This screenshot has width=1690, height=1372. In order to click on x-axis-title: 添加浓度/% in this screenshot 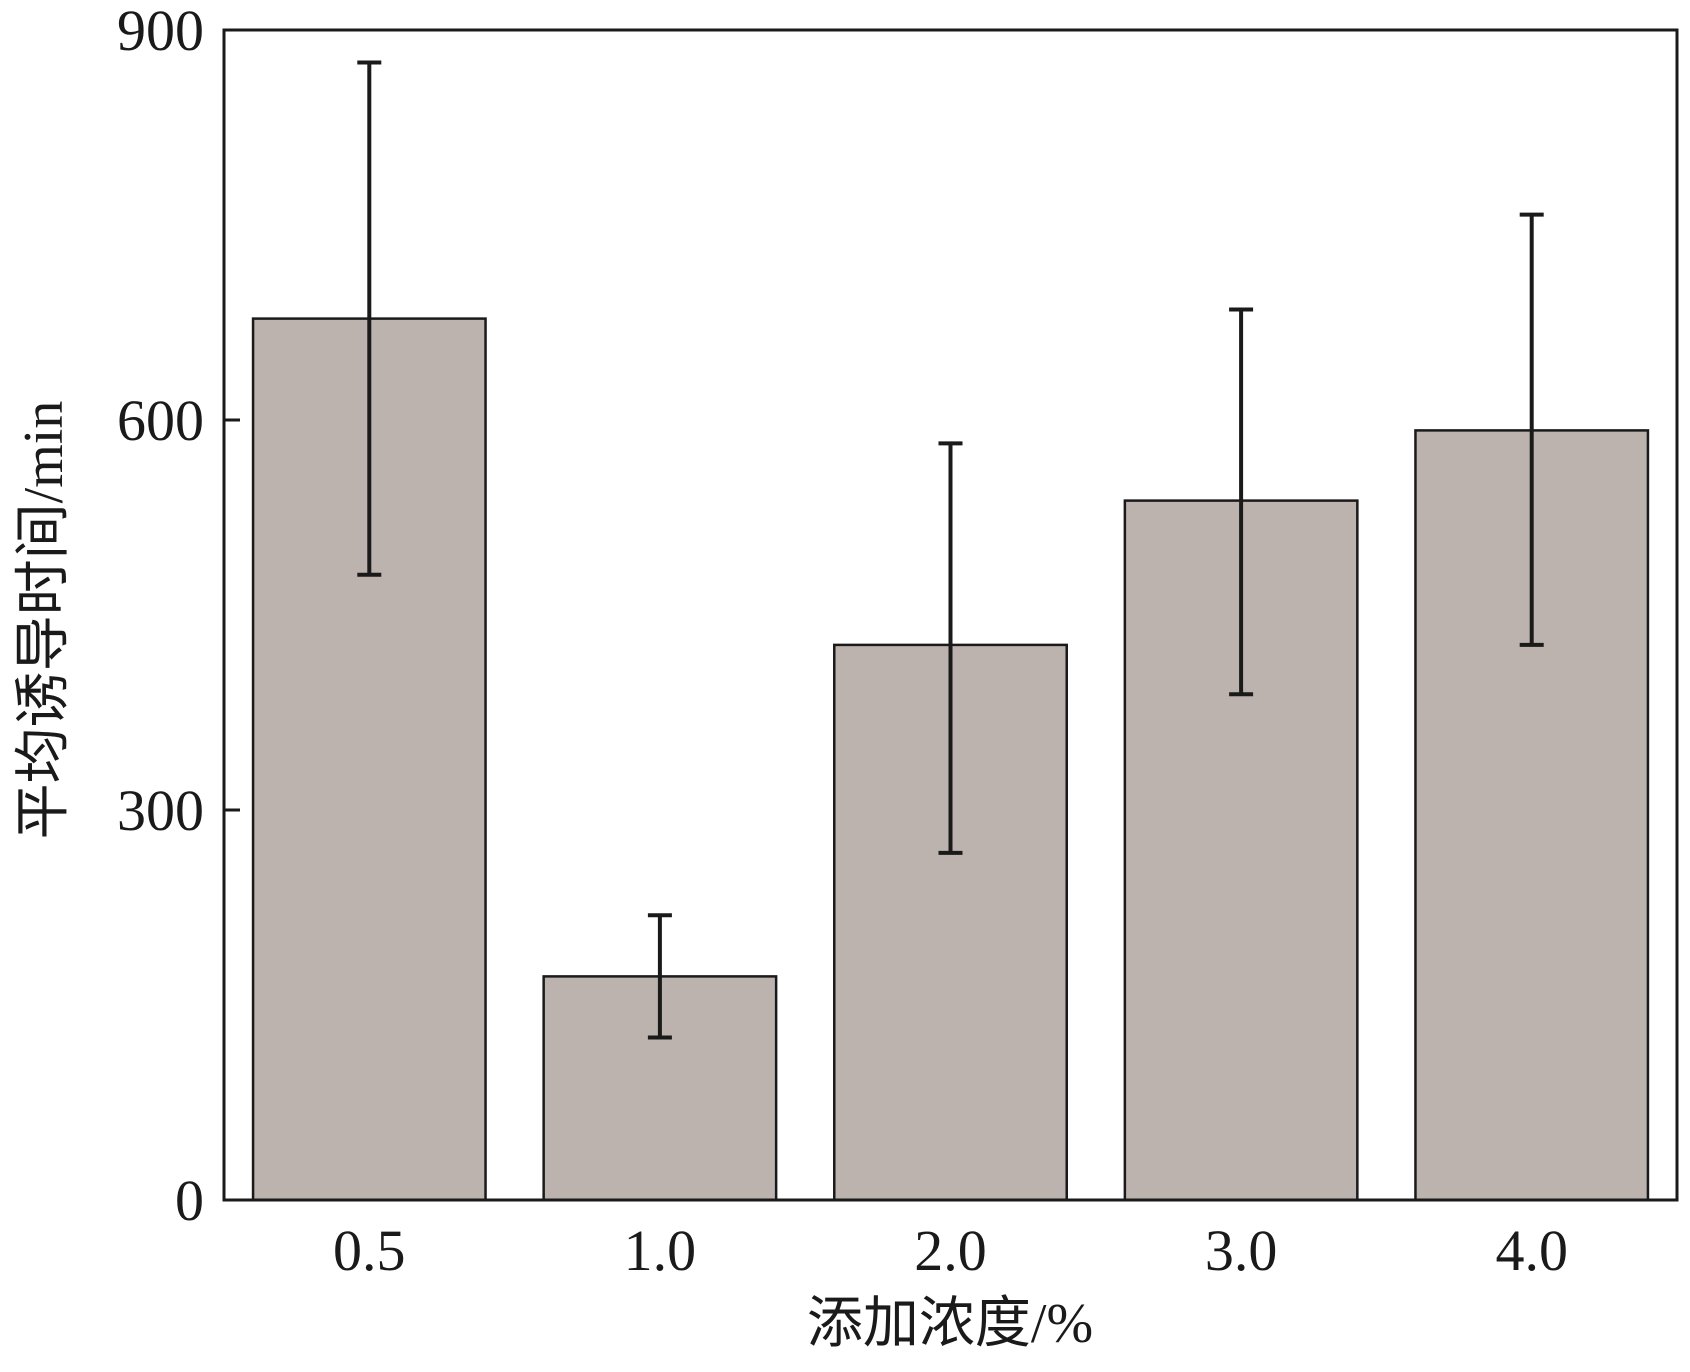, I will do `click(950, 1324)`.